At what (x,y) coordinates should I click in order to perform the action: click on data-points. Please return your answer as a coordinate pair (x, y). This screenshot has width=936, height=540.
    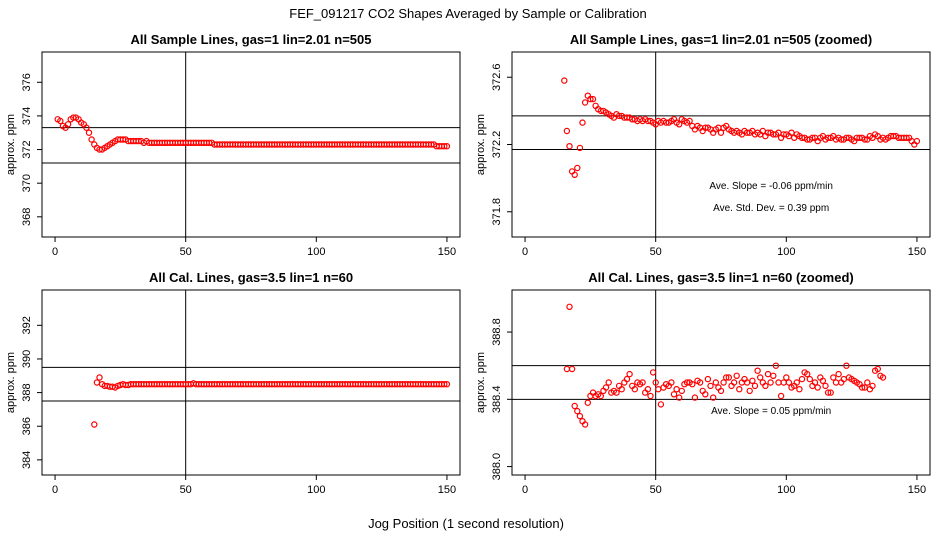
    Looking at the image, I should click on (271, 401).